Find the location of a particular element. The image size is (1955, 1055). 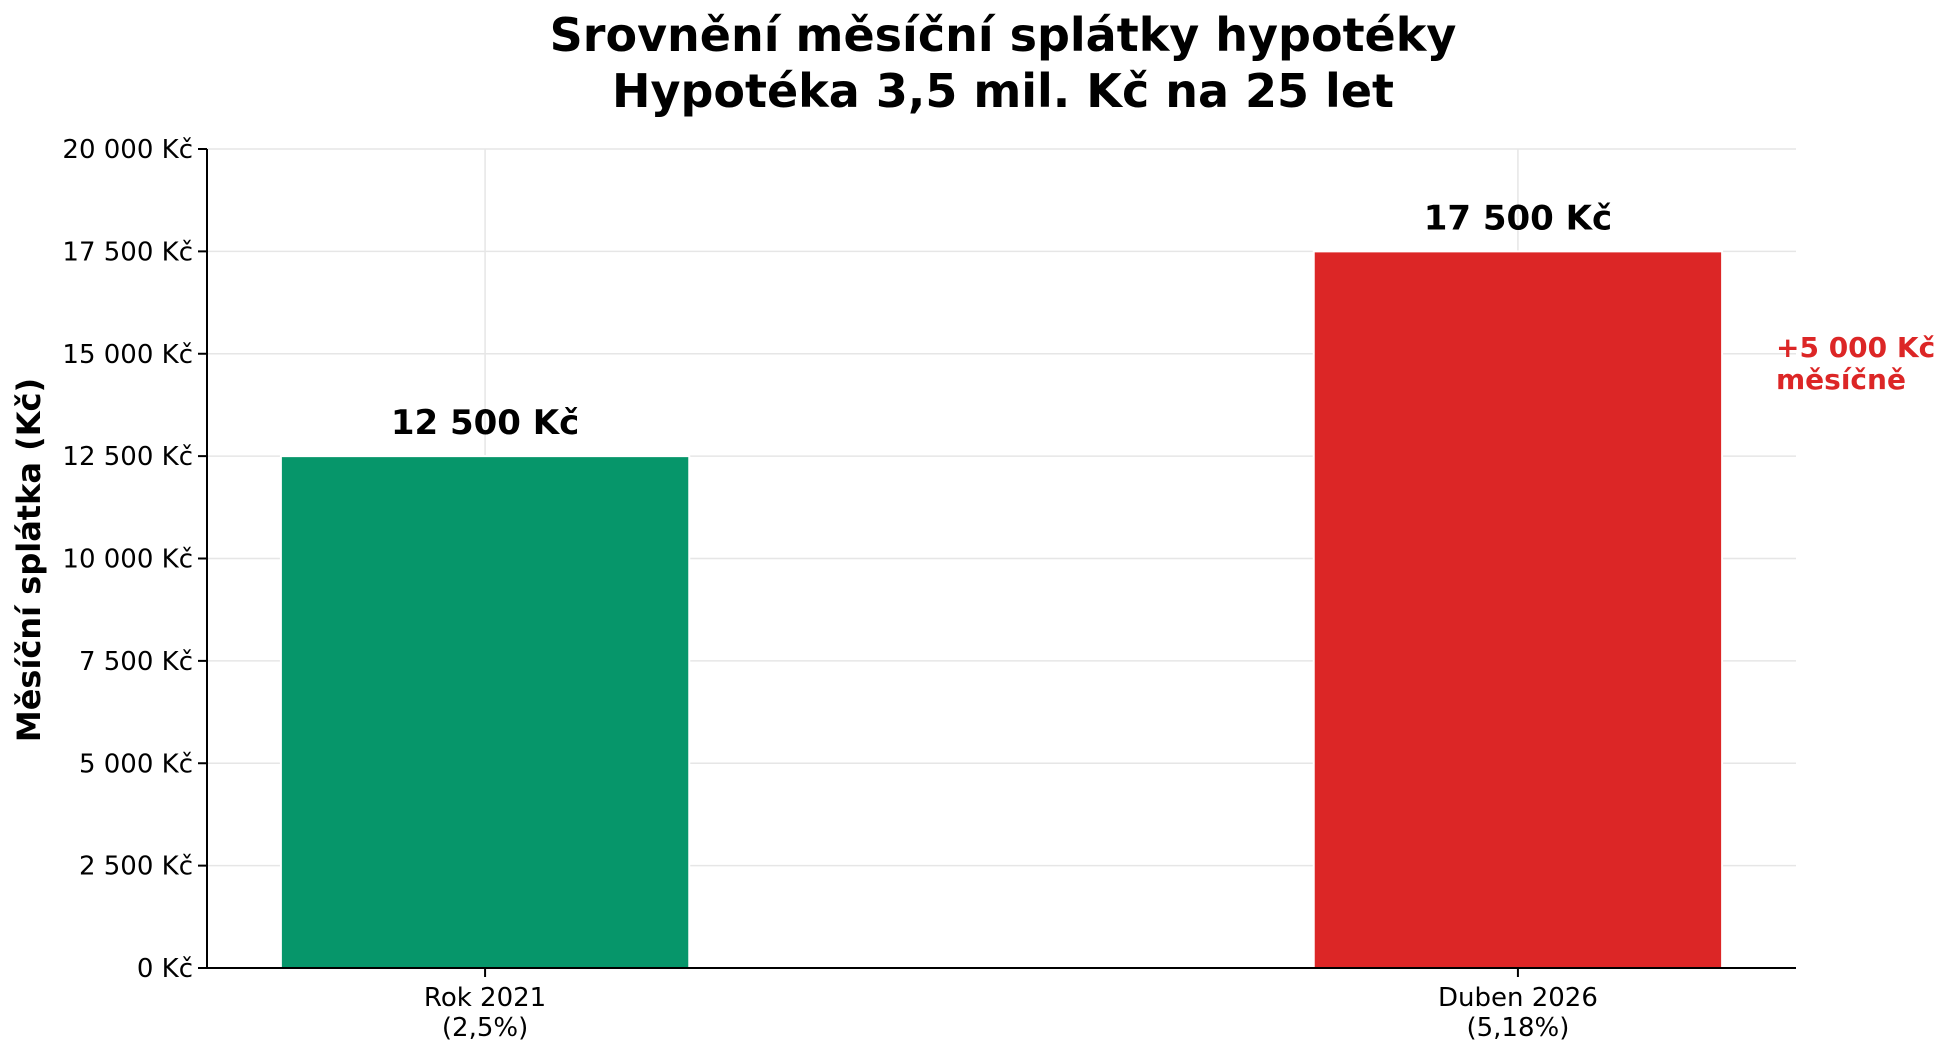

y-tick-label: 2 500 Kč is located at coordinates (136, 867).